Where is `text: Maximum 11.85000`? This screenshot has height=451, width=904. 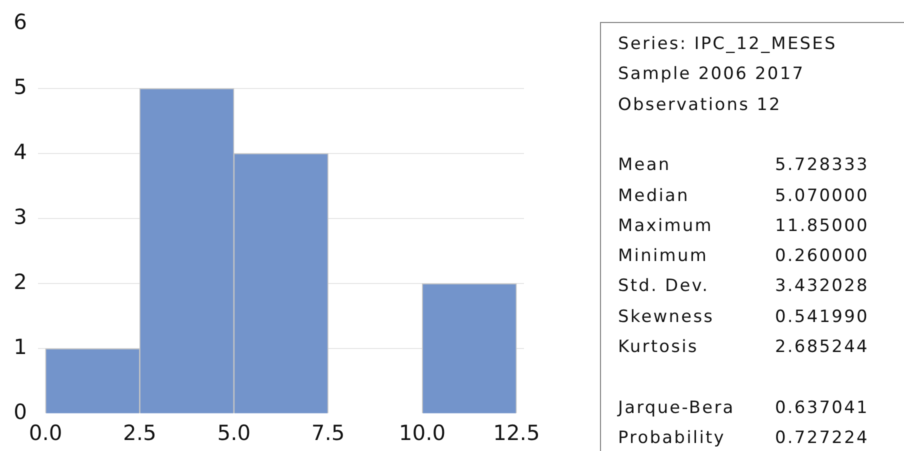 text: Maximum 11.85000 is located at coordinates (743, 226).